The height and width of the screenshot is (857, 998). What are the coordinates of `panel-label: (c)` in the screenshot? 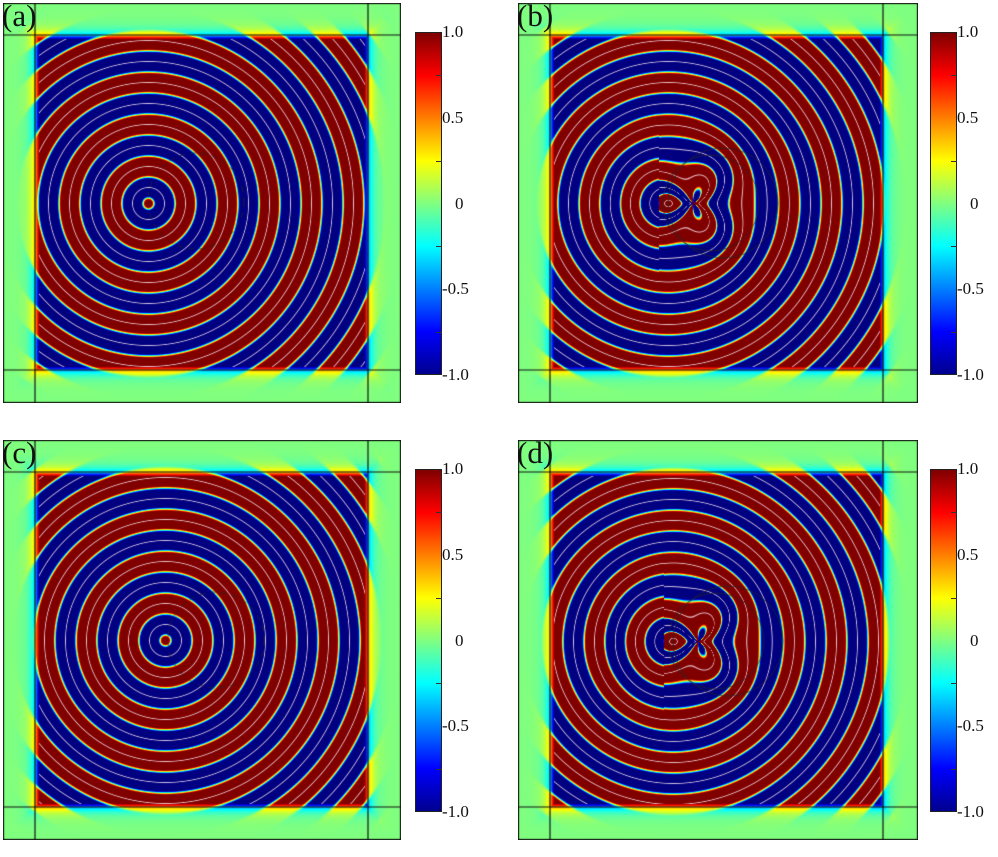 It's located at (19, 452).